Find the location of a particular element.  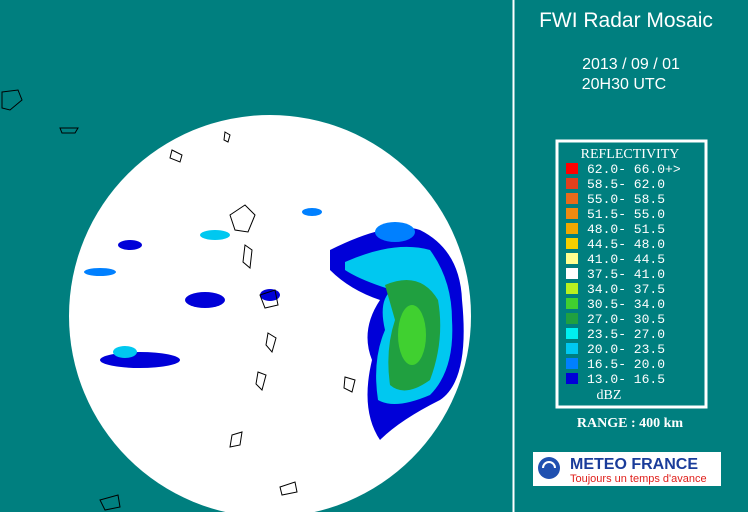

legend-label: 44.5- 48.0 is located at coordinates (626, 244).